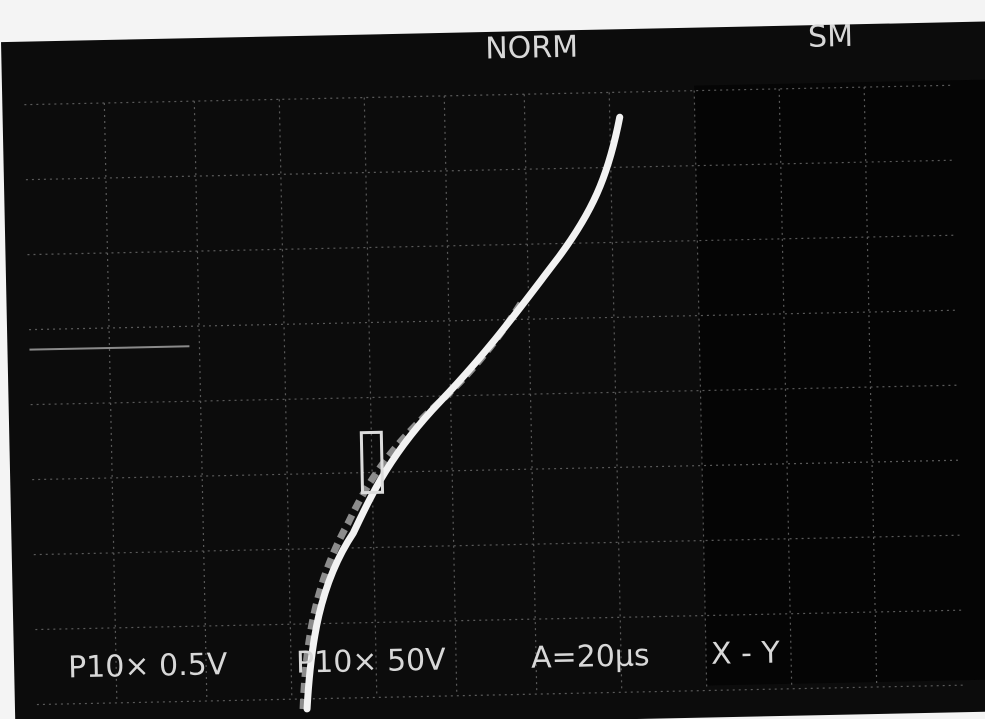 Image resolution: width=985 pixels, height=719 pixels. What do you see at coordinates (109, 348) in the screenshot?
I see `marker-line` at bounding box center [109, 348].